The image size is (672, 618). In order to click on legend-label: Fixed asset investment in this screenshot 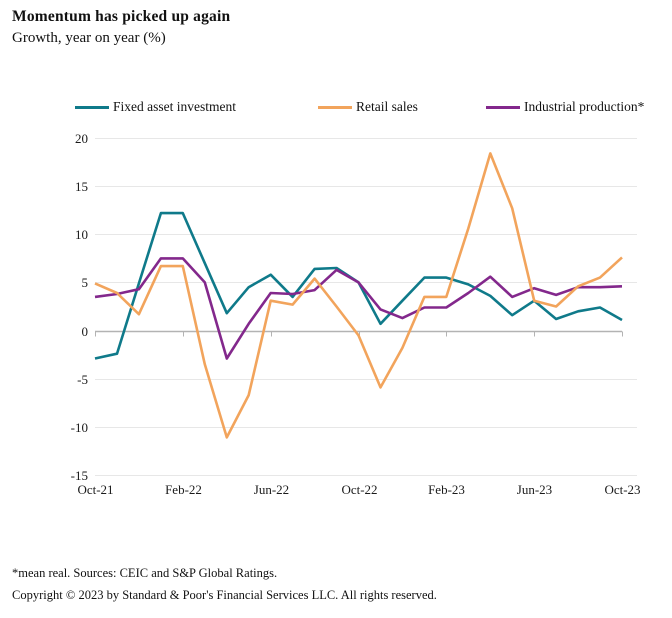, I will do `click(174, 106)`.